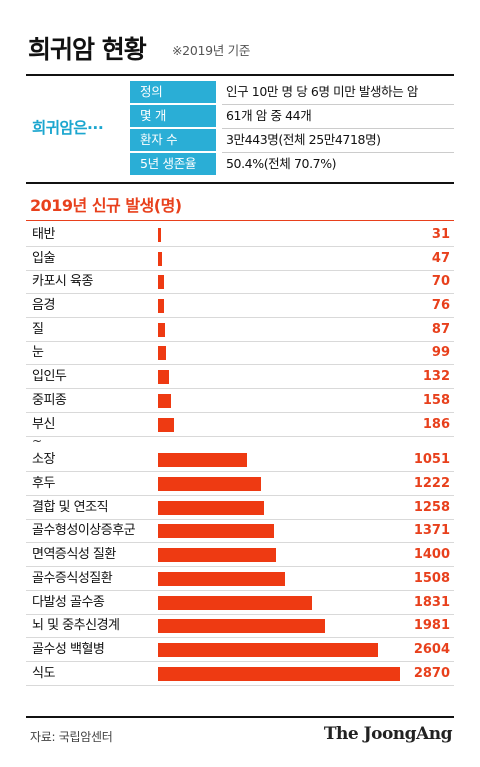  I want to click on top-rule, so click(240, 75).